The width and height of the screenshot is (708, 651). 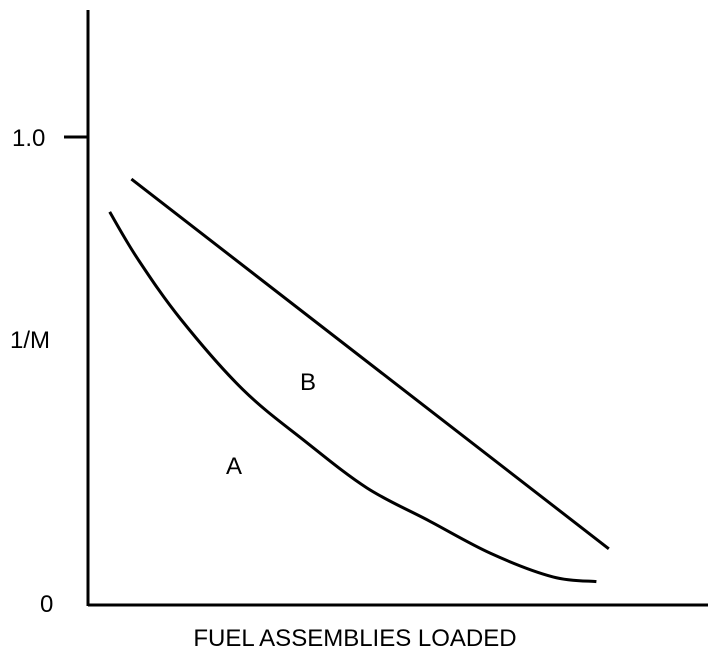 I want to click on y-axis-title: 1/M, so click(x=30, y=340).